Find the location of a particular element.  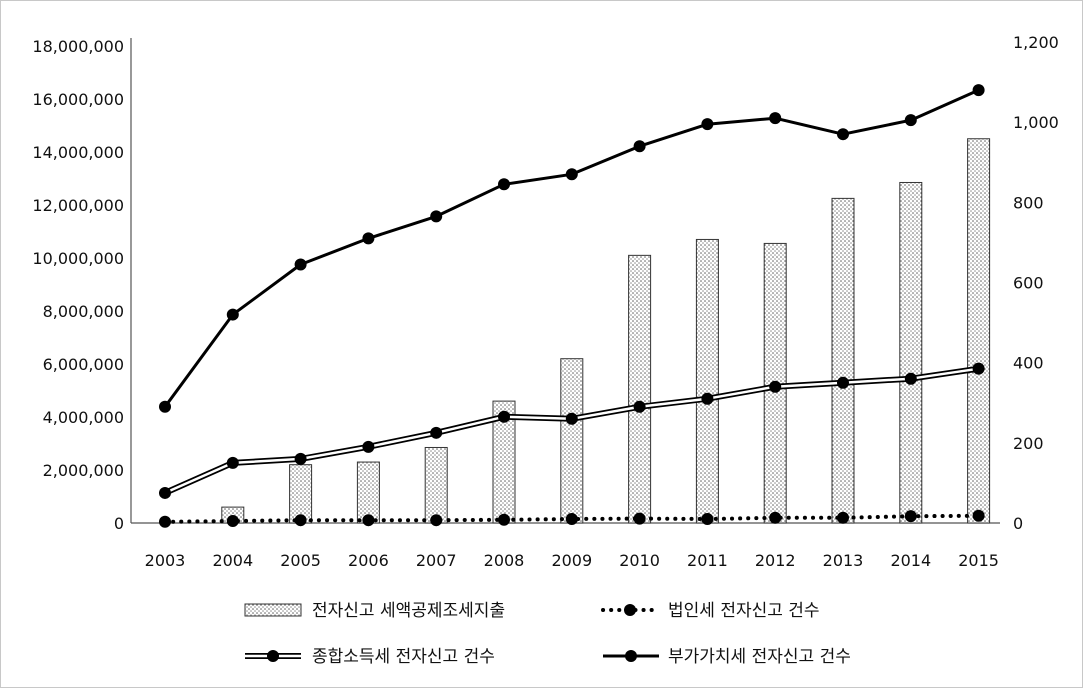

left-axis-tick-label: 12,000,000 is located at coordinates (78, 205).